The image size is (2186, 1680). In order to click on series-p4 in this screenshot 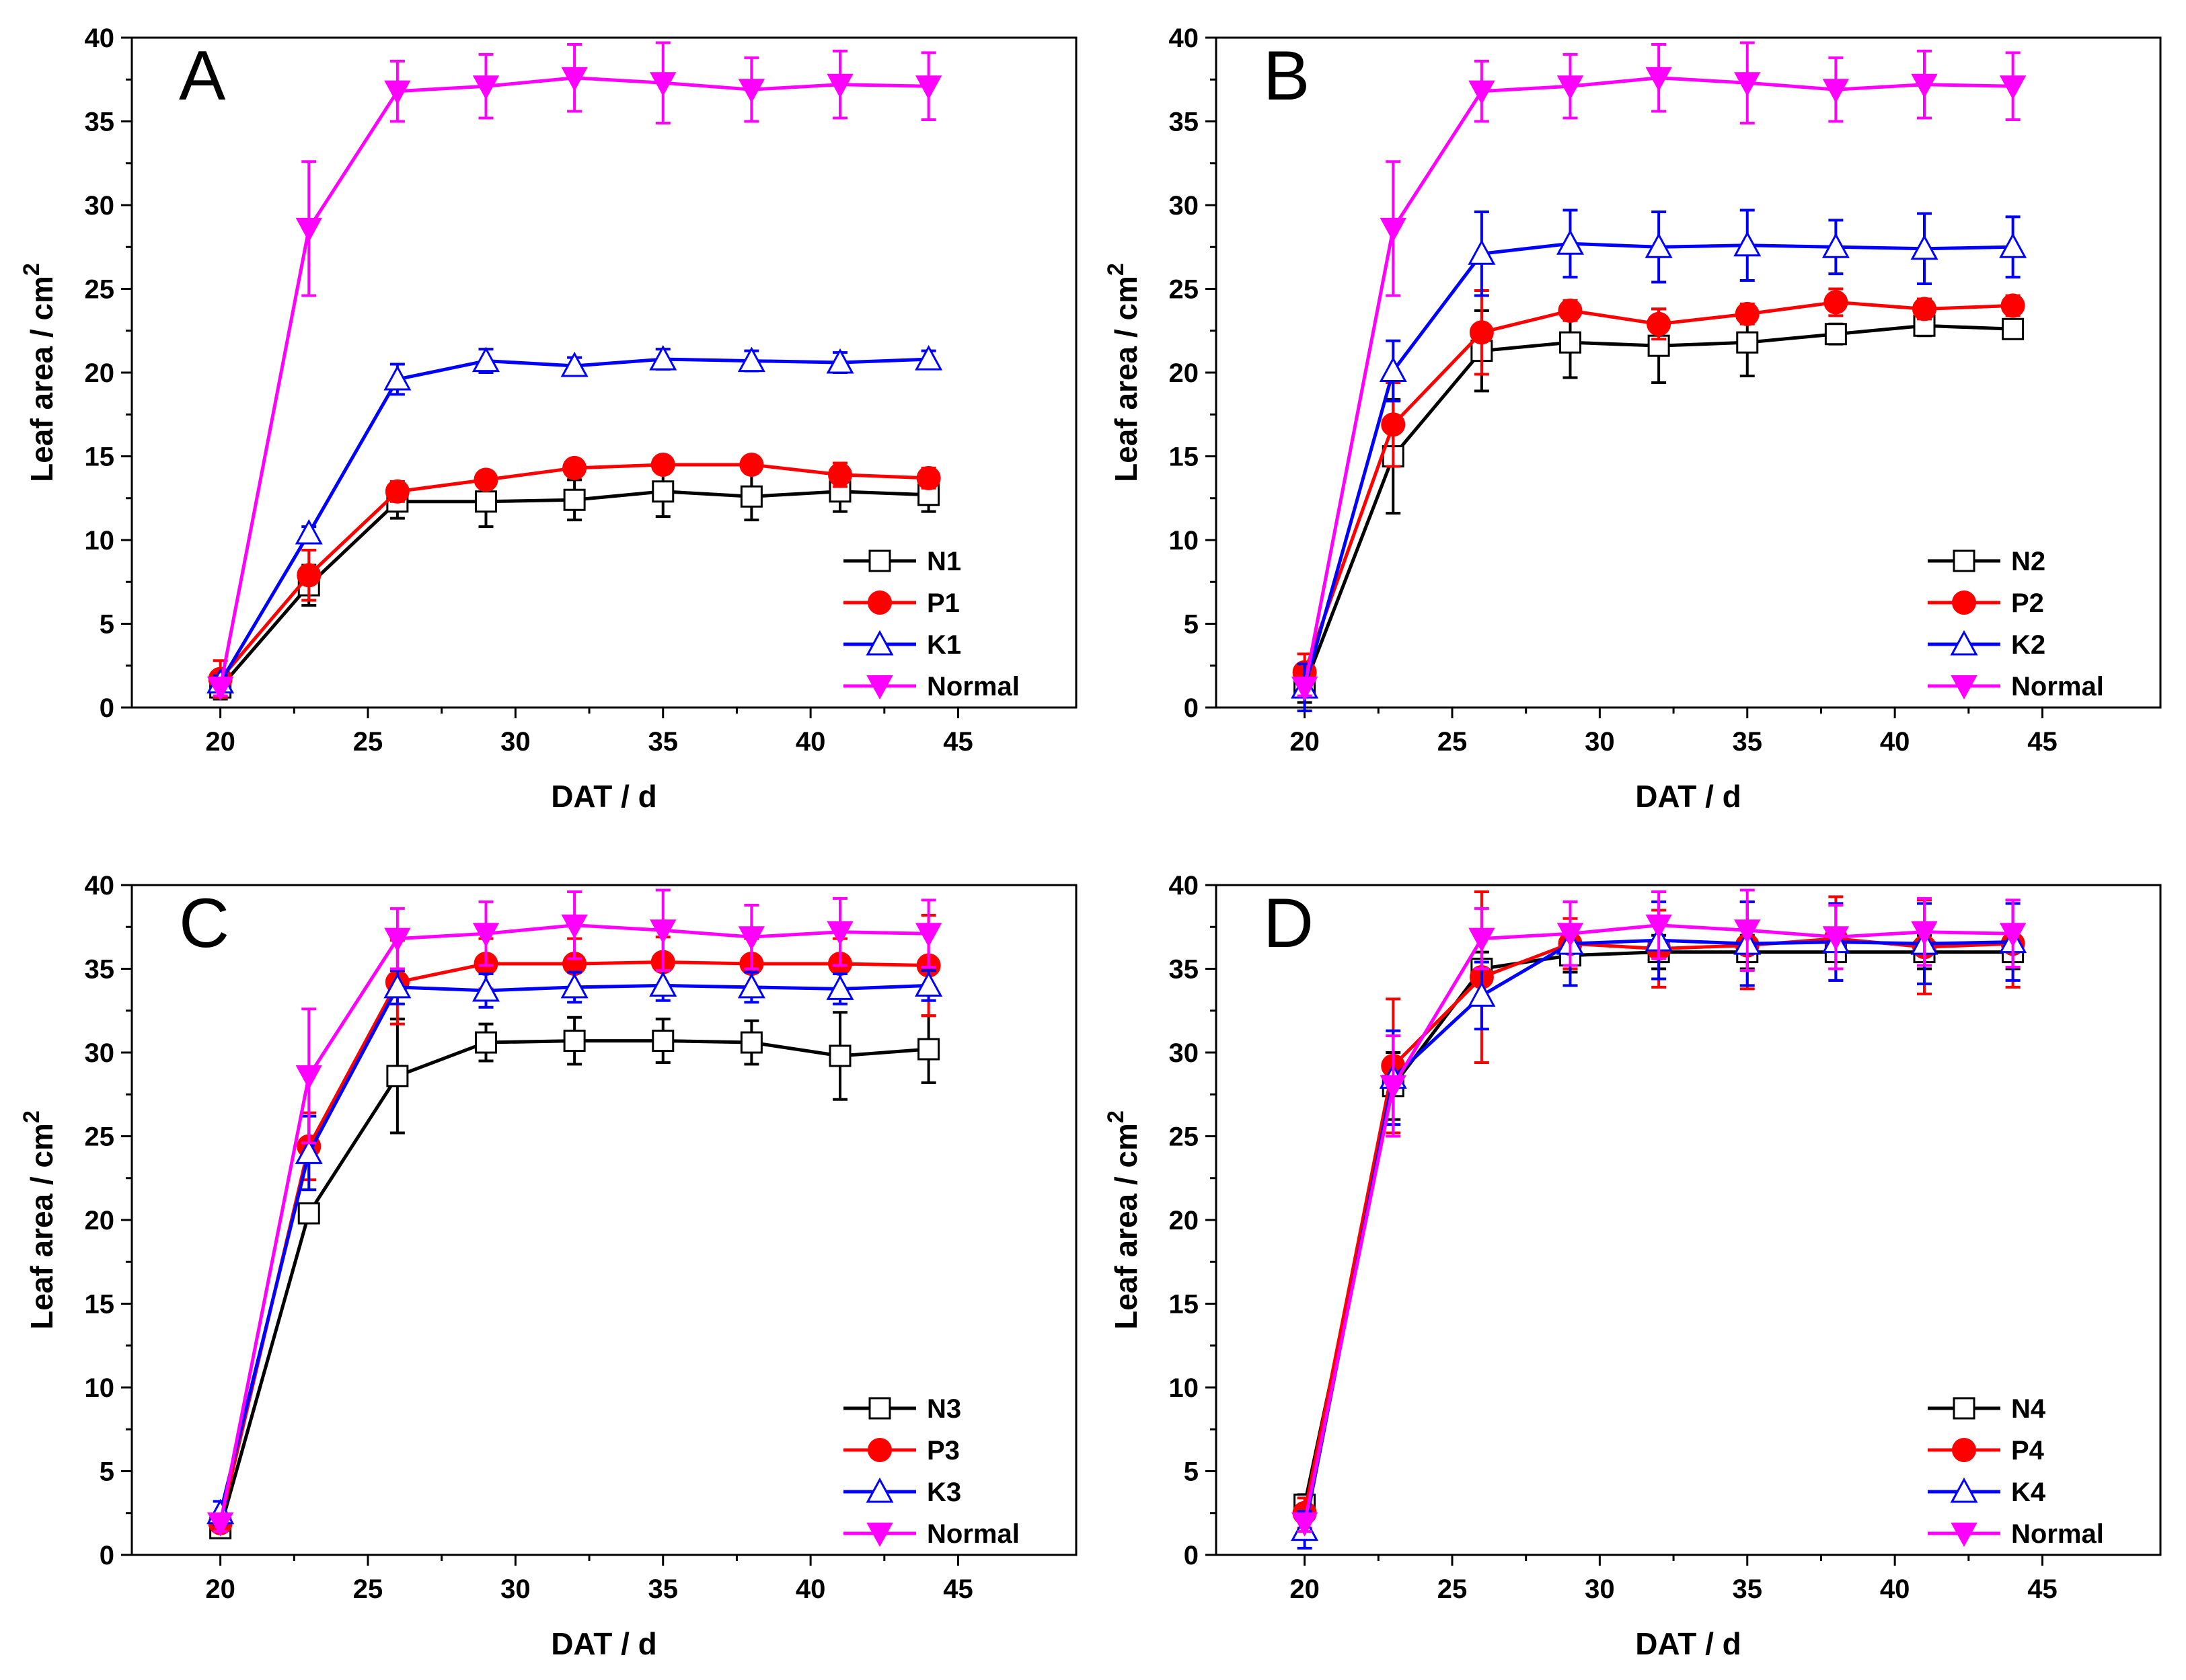, I will do `click(1658, 1210)`.